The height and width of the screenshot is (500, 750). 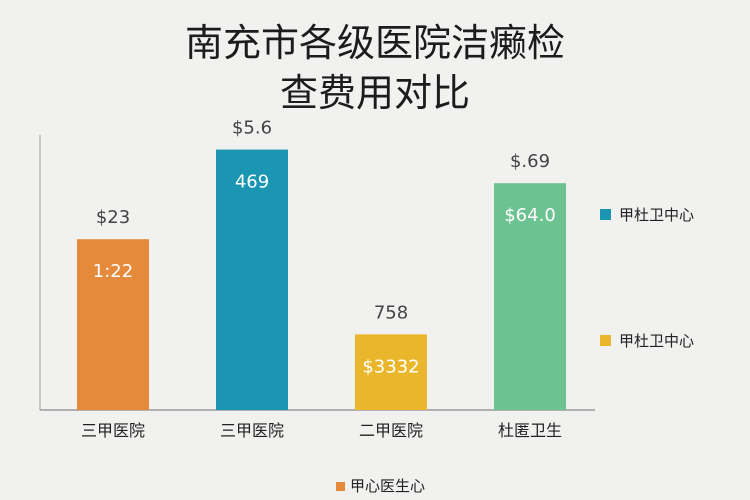 I want to click on bar-inner-label: 1:22, so click(x=113, y=271).